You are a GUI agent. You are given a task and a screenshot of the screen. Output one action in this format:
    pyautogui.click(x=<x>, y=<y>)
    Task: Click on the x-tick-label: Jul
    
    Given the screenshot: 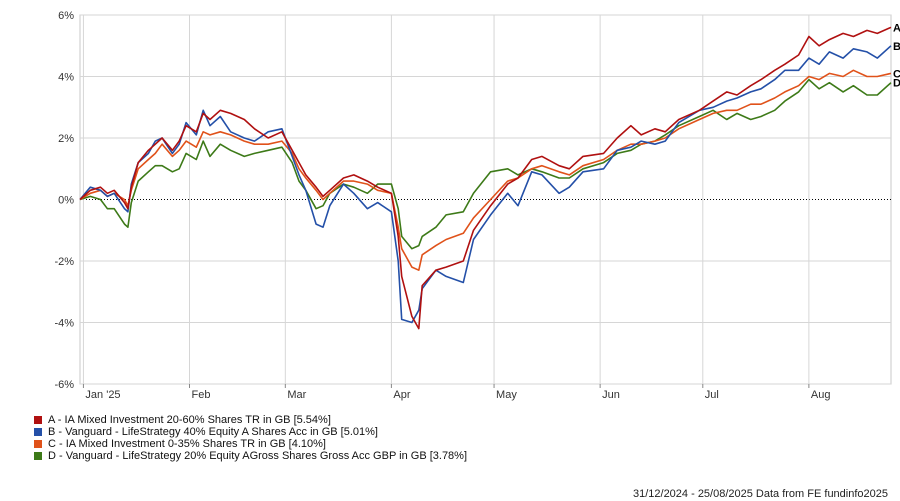 What is the action you would take?
    pyautogui.click(x=712, y=395)
    